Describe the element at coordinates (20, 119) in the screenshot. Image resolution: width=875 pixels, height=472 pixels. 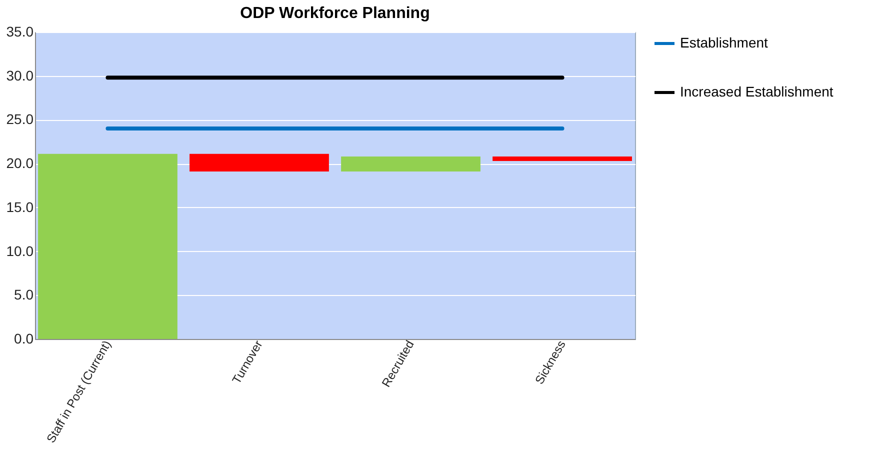
I see `y-tick-label: 25.0` at that location.